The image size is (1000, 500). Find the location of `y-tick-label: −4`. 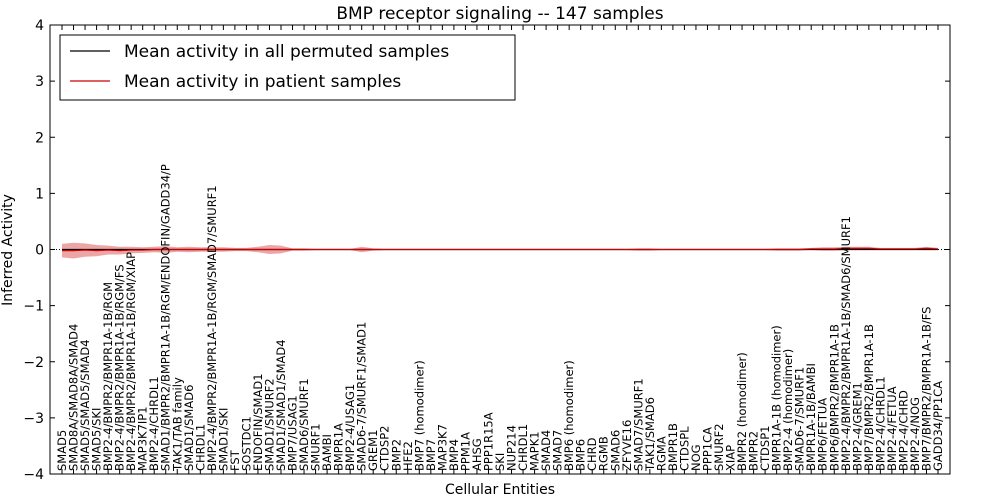

y-tick-label: −4 is located at coordinates (33, 475).